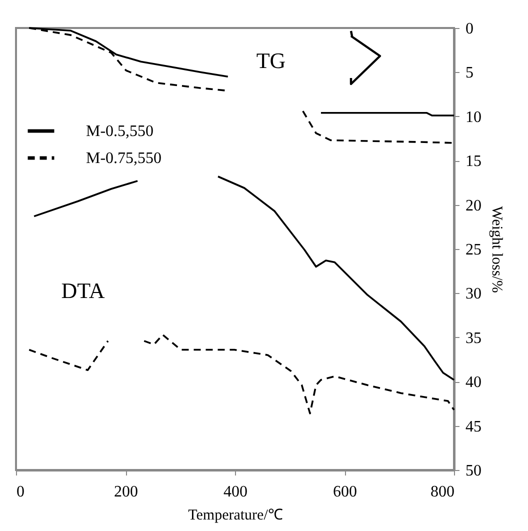 The width and height of the screenshot is (528, 531). Describe the element at coordinates (496, 249) in the screenshot. I see `y-axis-title: Weight loss/%` at that location.